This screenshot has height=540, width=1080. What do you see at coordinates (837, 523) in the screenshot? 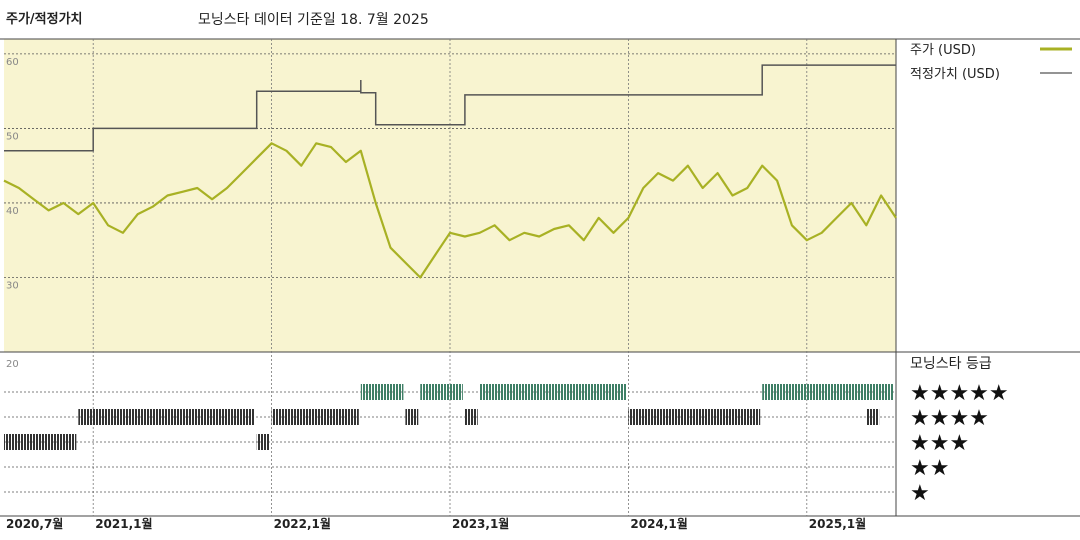
I see `x-tick-label: 2025,1월` at bounding box center [837, 523].